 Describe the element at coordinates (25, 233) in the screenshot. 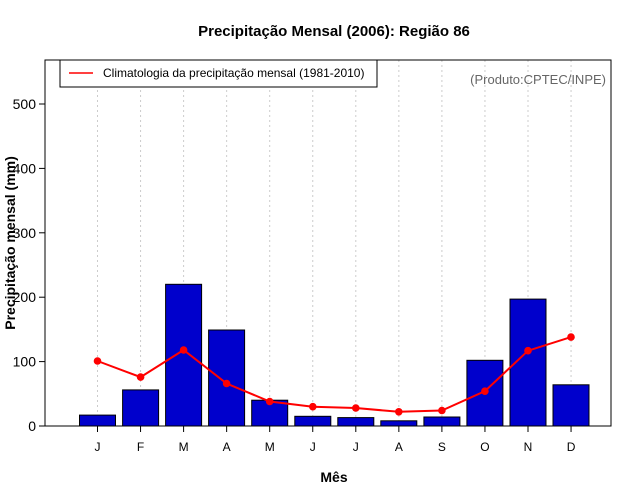

I see `y-tick-label: 300` at that location.